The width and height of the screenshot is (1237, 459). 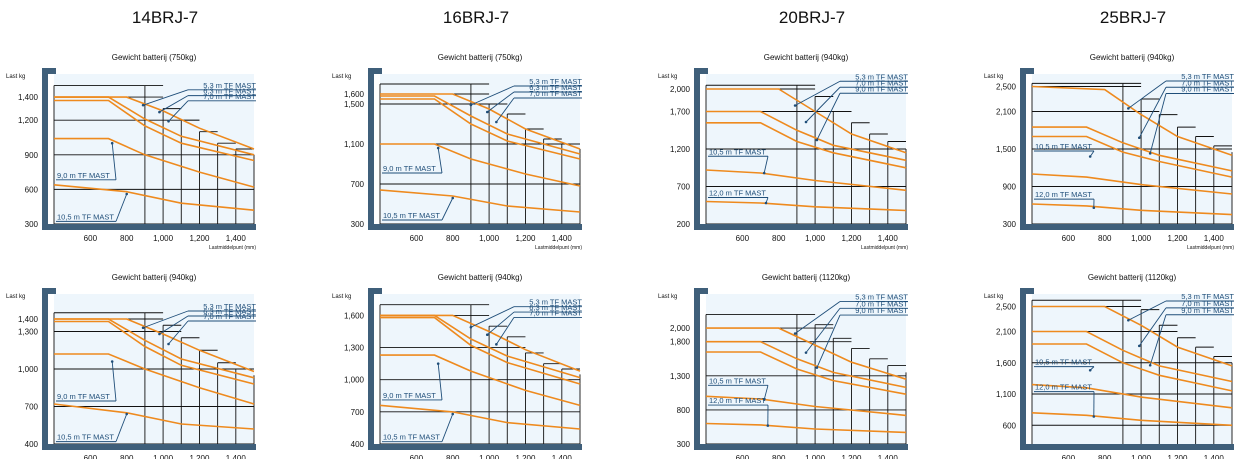 What do you see at coordinates (28, 319) in the screenshot?
I see `y-tick-label: 1,400` at bounding box center [28, 319].